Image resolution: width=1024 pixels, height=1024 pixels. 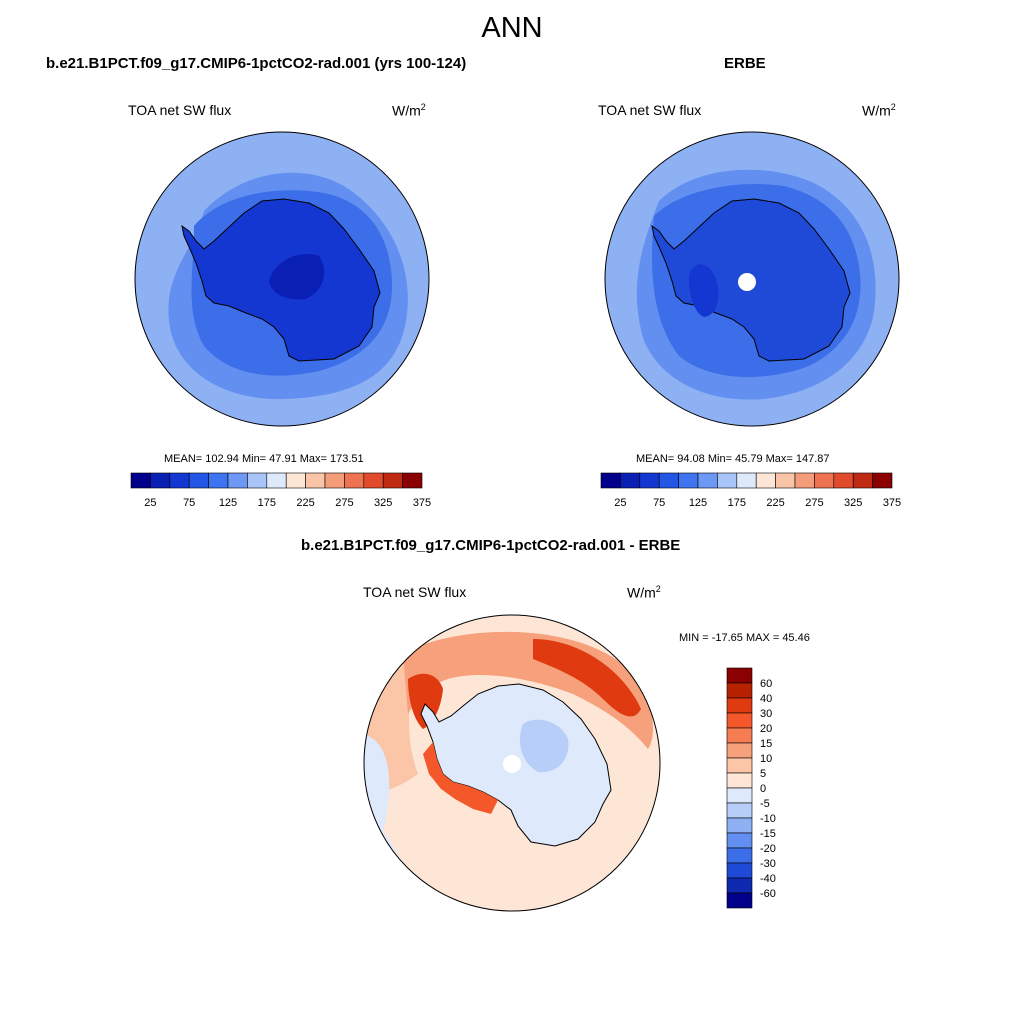 What do you see at coordinates (415, 592) in the screenshot?
I see `panel-3-variable-label: TOA net SW flux` at bounding box center [415, 592].